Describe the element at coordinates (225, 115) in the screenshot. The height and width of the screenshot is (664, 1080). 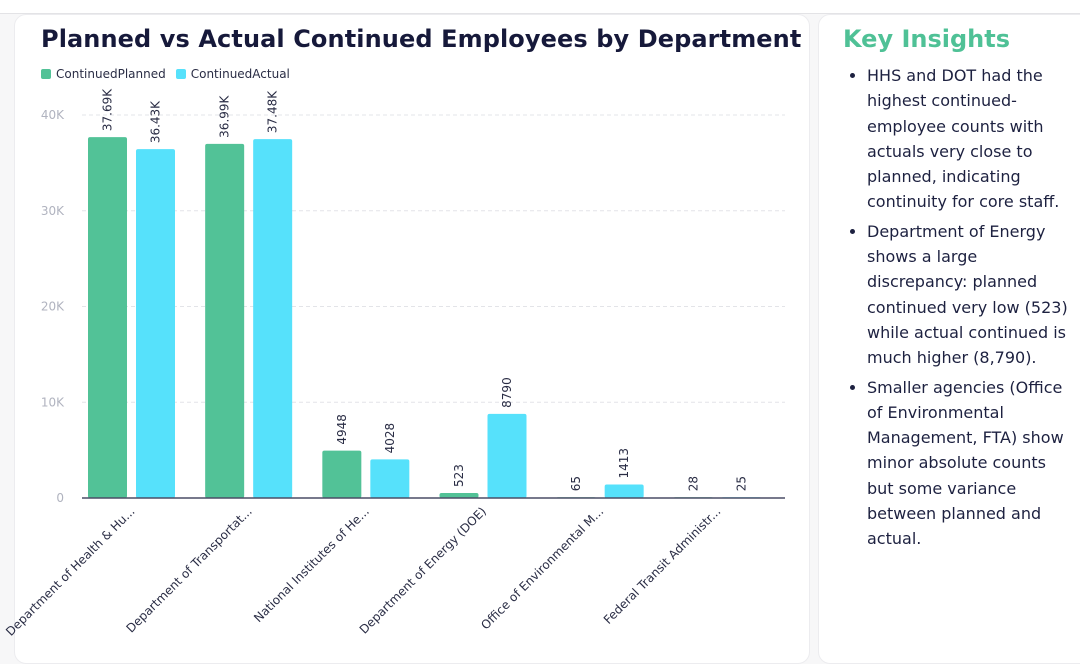
I see `data-label: 36.99K` at that location.